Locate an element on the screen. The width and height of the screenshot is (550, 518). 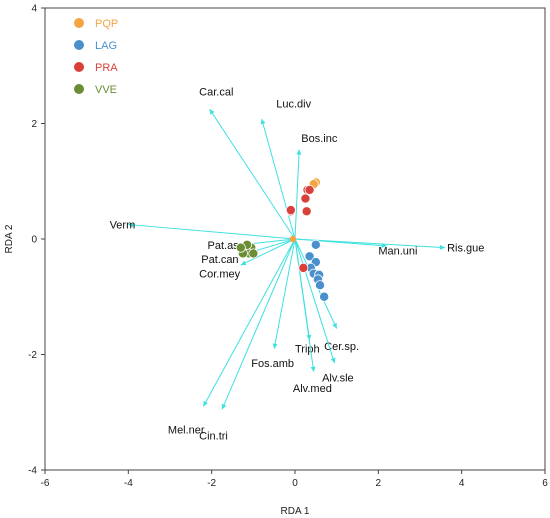
y-tick-label: 2 is located at coordinates (34, 124).